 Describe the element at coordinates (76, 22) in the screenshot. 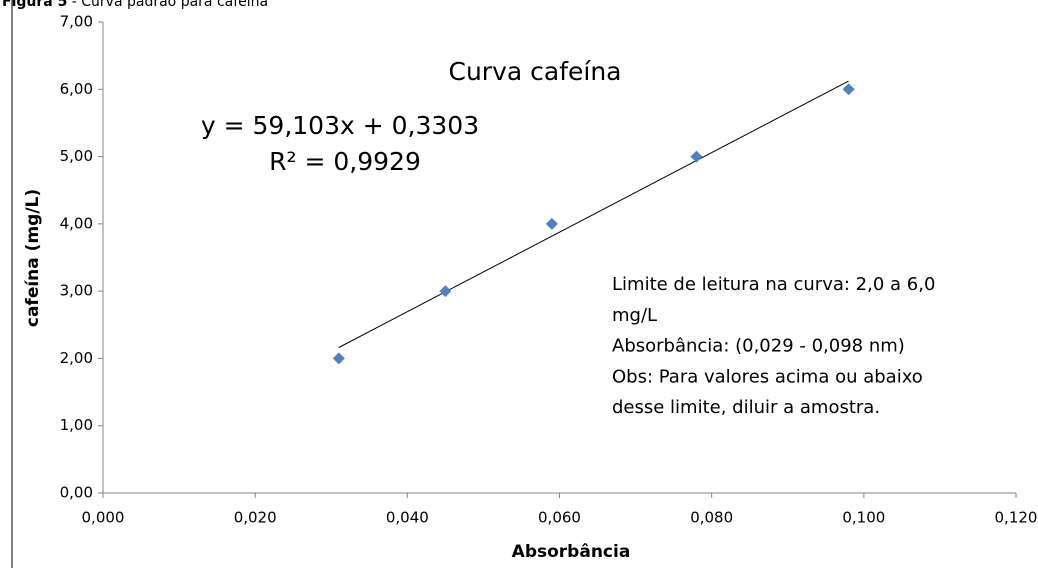

I see `y-tick-label: 7,00` at that location.